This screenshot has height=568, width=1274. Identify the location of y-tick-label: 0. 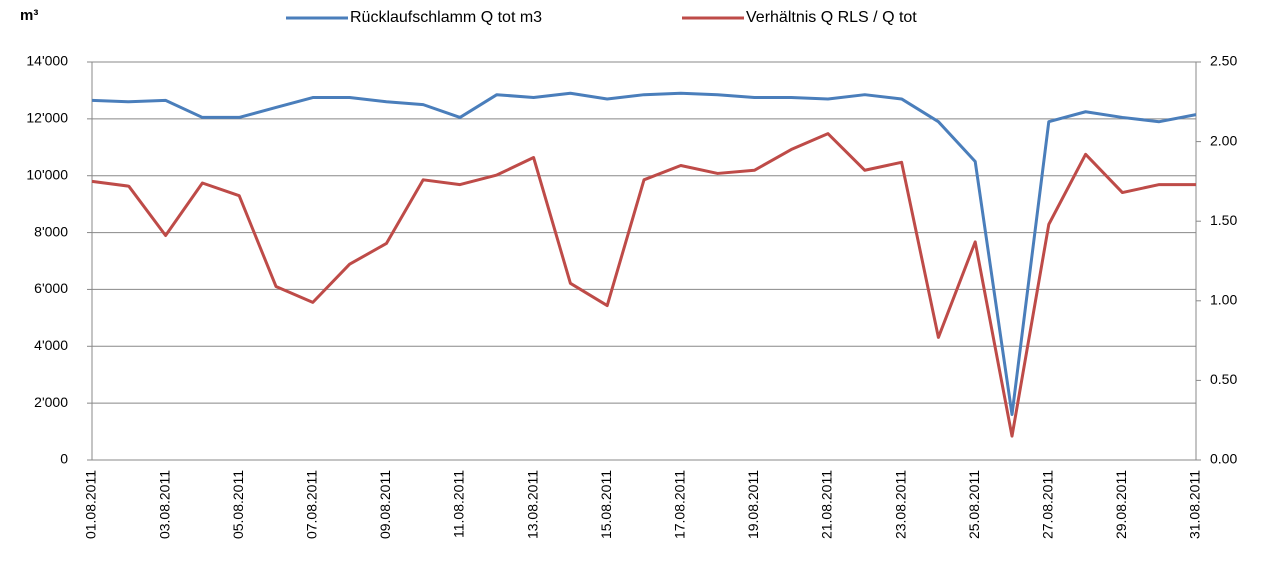
(64, 459).